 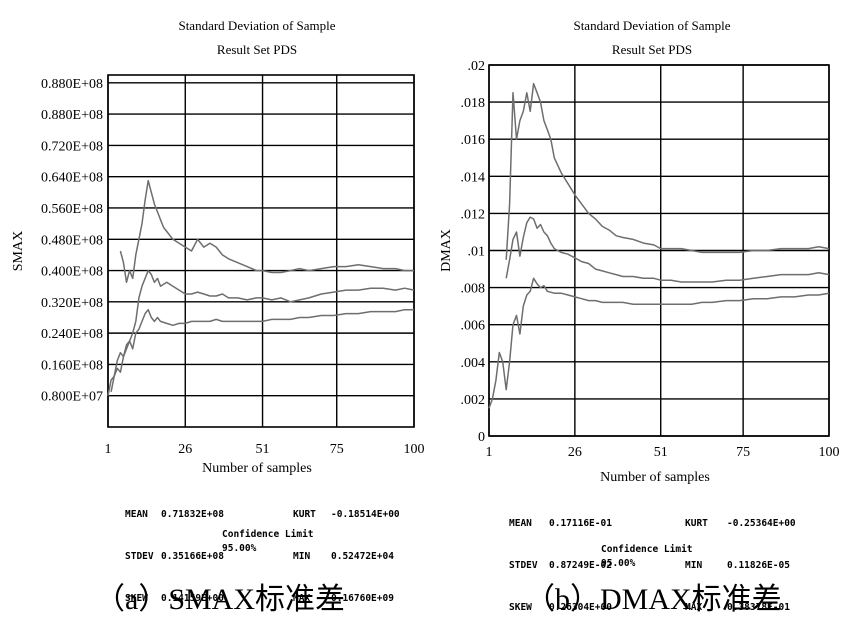 I want to click on y-tick-label: 0.720E+08, so click(x=72, y=146).